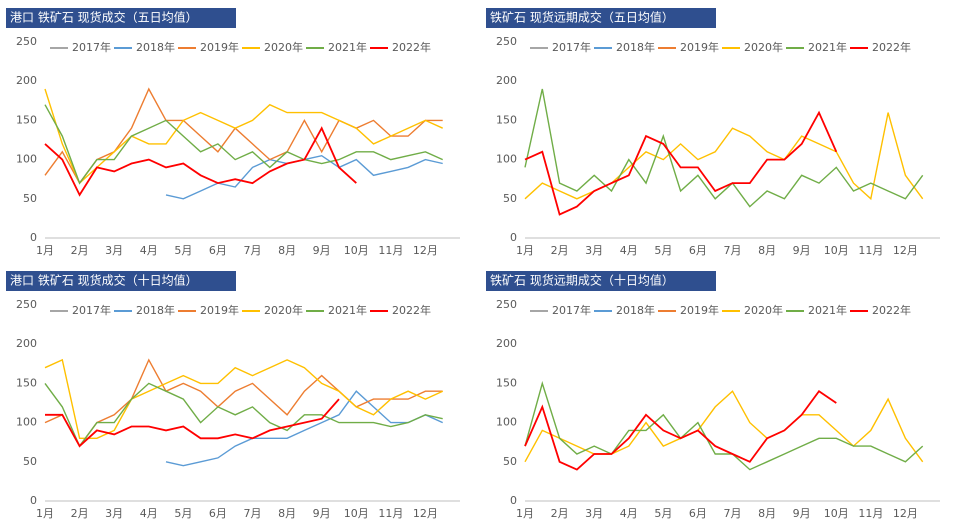 The image size is (960, 526). What do you see at coordinates (104, 17) in the screenshot?
I see `chart-title: 港口 铁矿石 现货成交（五日均值）` at bounding box center [104, 17].